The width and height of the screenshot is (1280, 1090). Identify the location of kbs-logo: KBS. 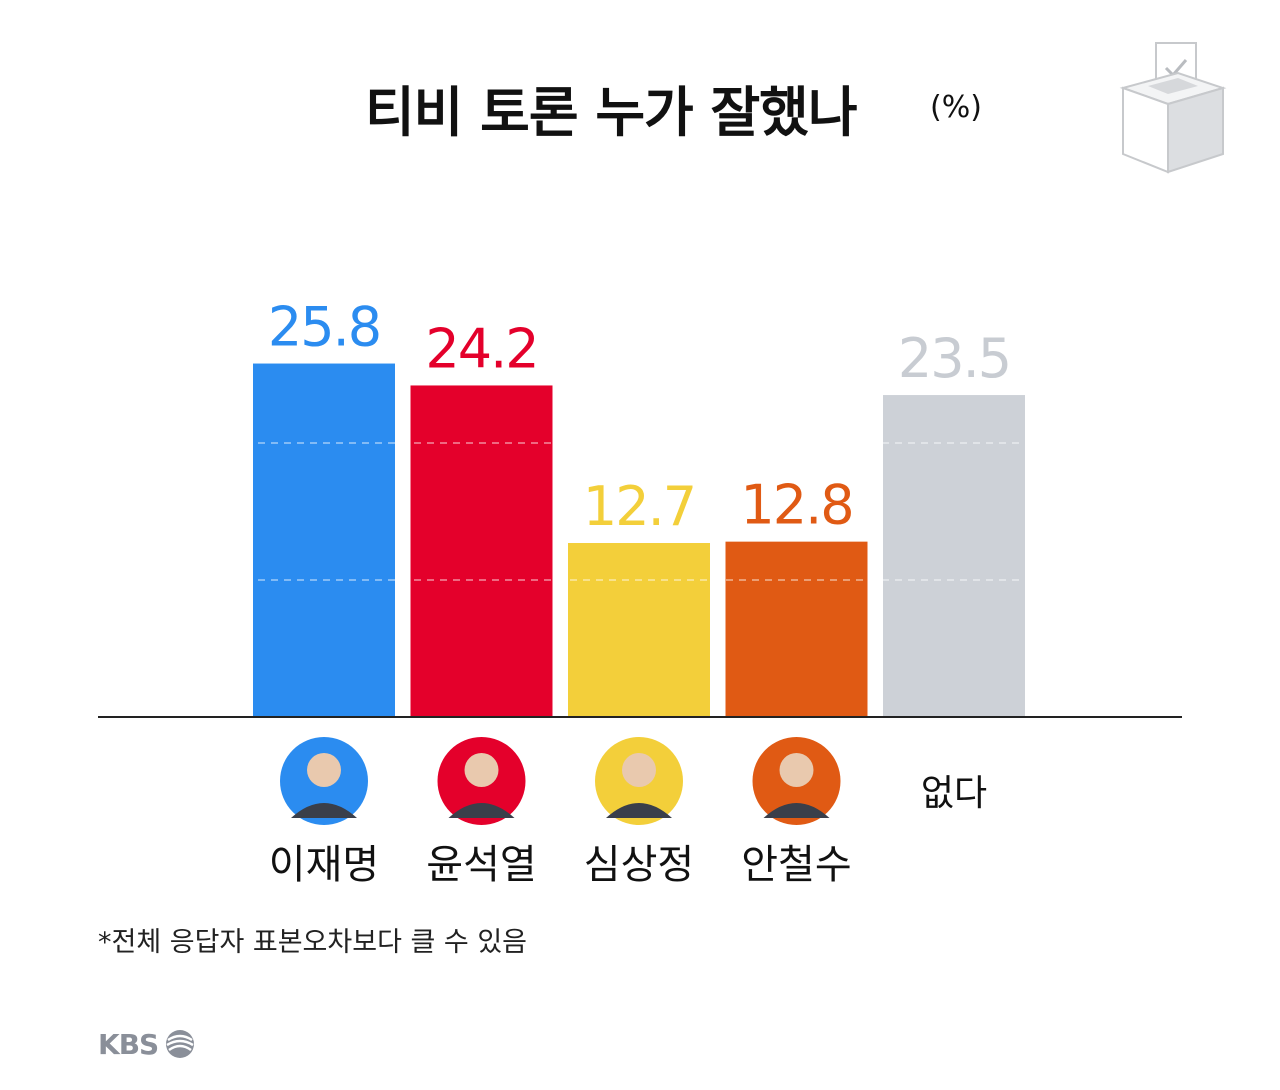
(148, 1044).